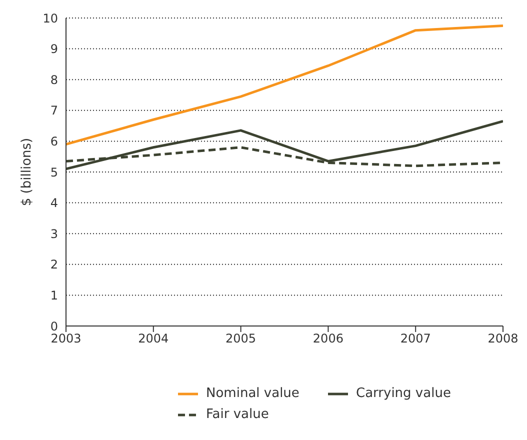 The width and height of the screenshot is (527, 440). Describe the element at coordinates (66, 339) in the screenshot. I see `x-tick-label: 2003` at that location.